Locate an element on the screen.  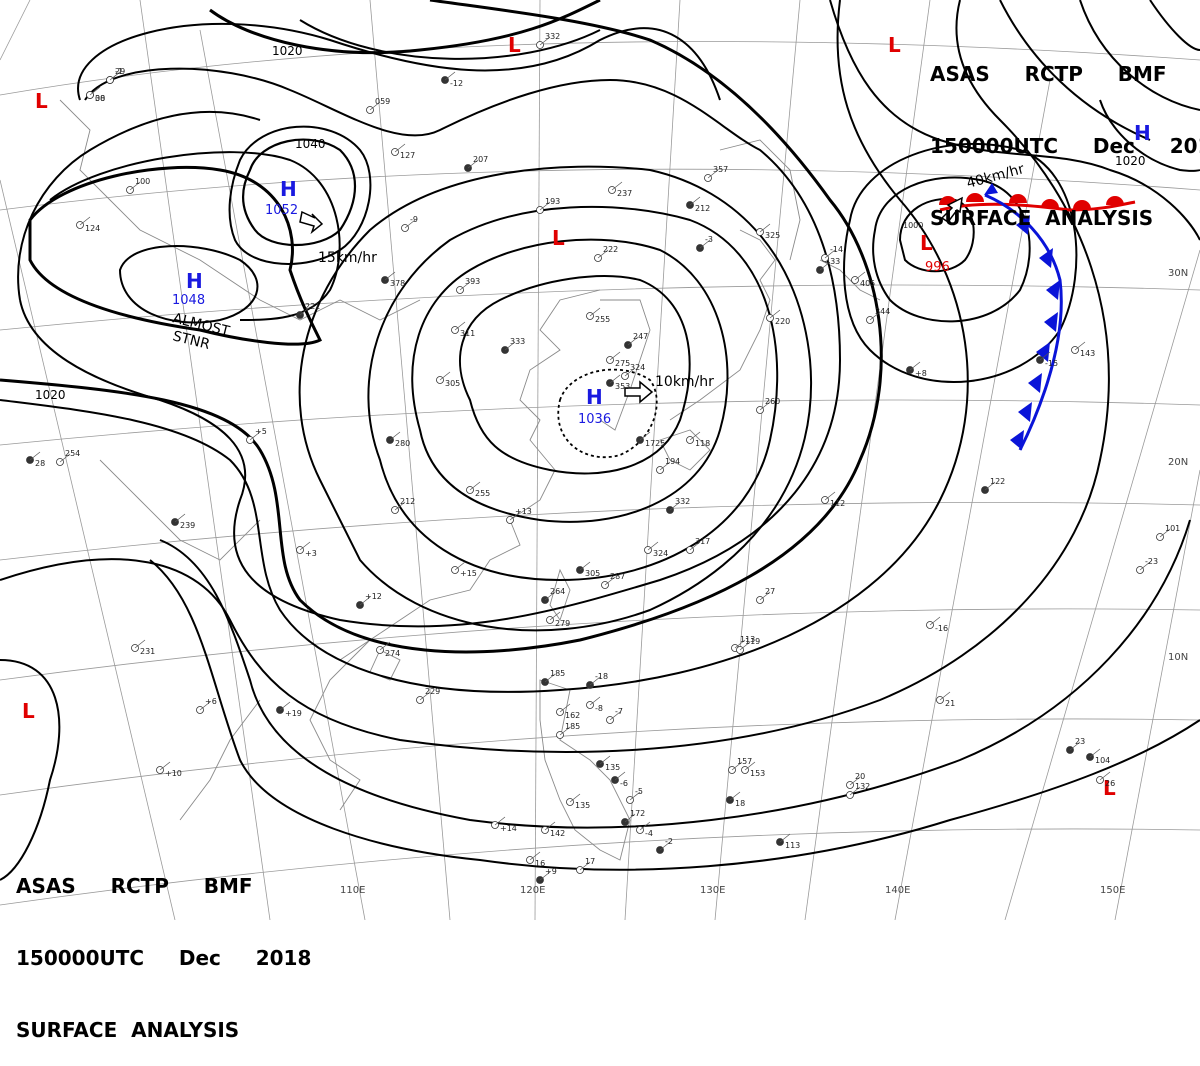
station-value: 157 is located at coordinates (744, 761).